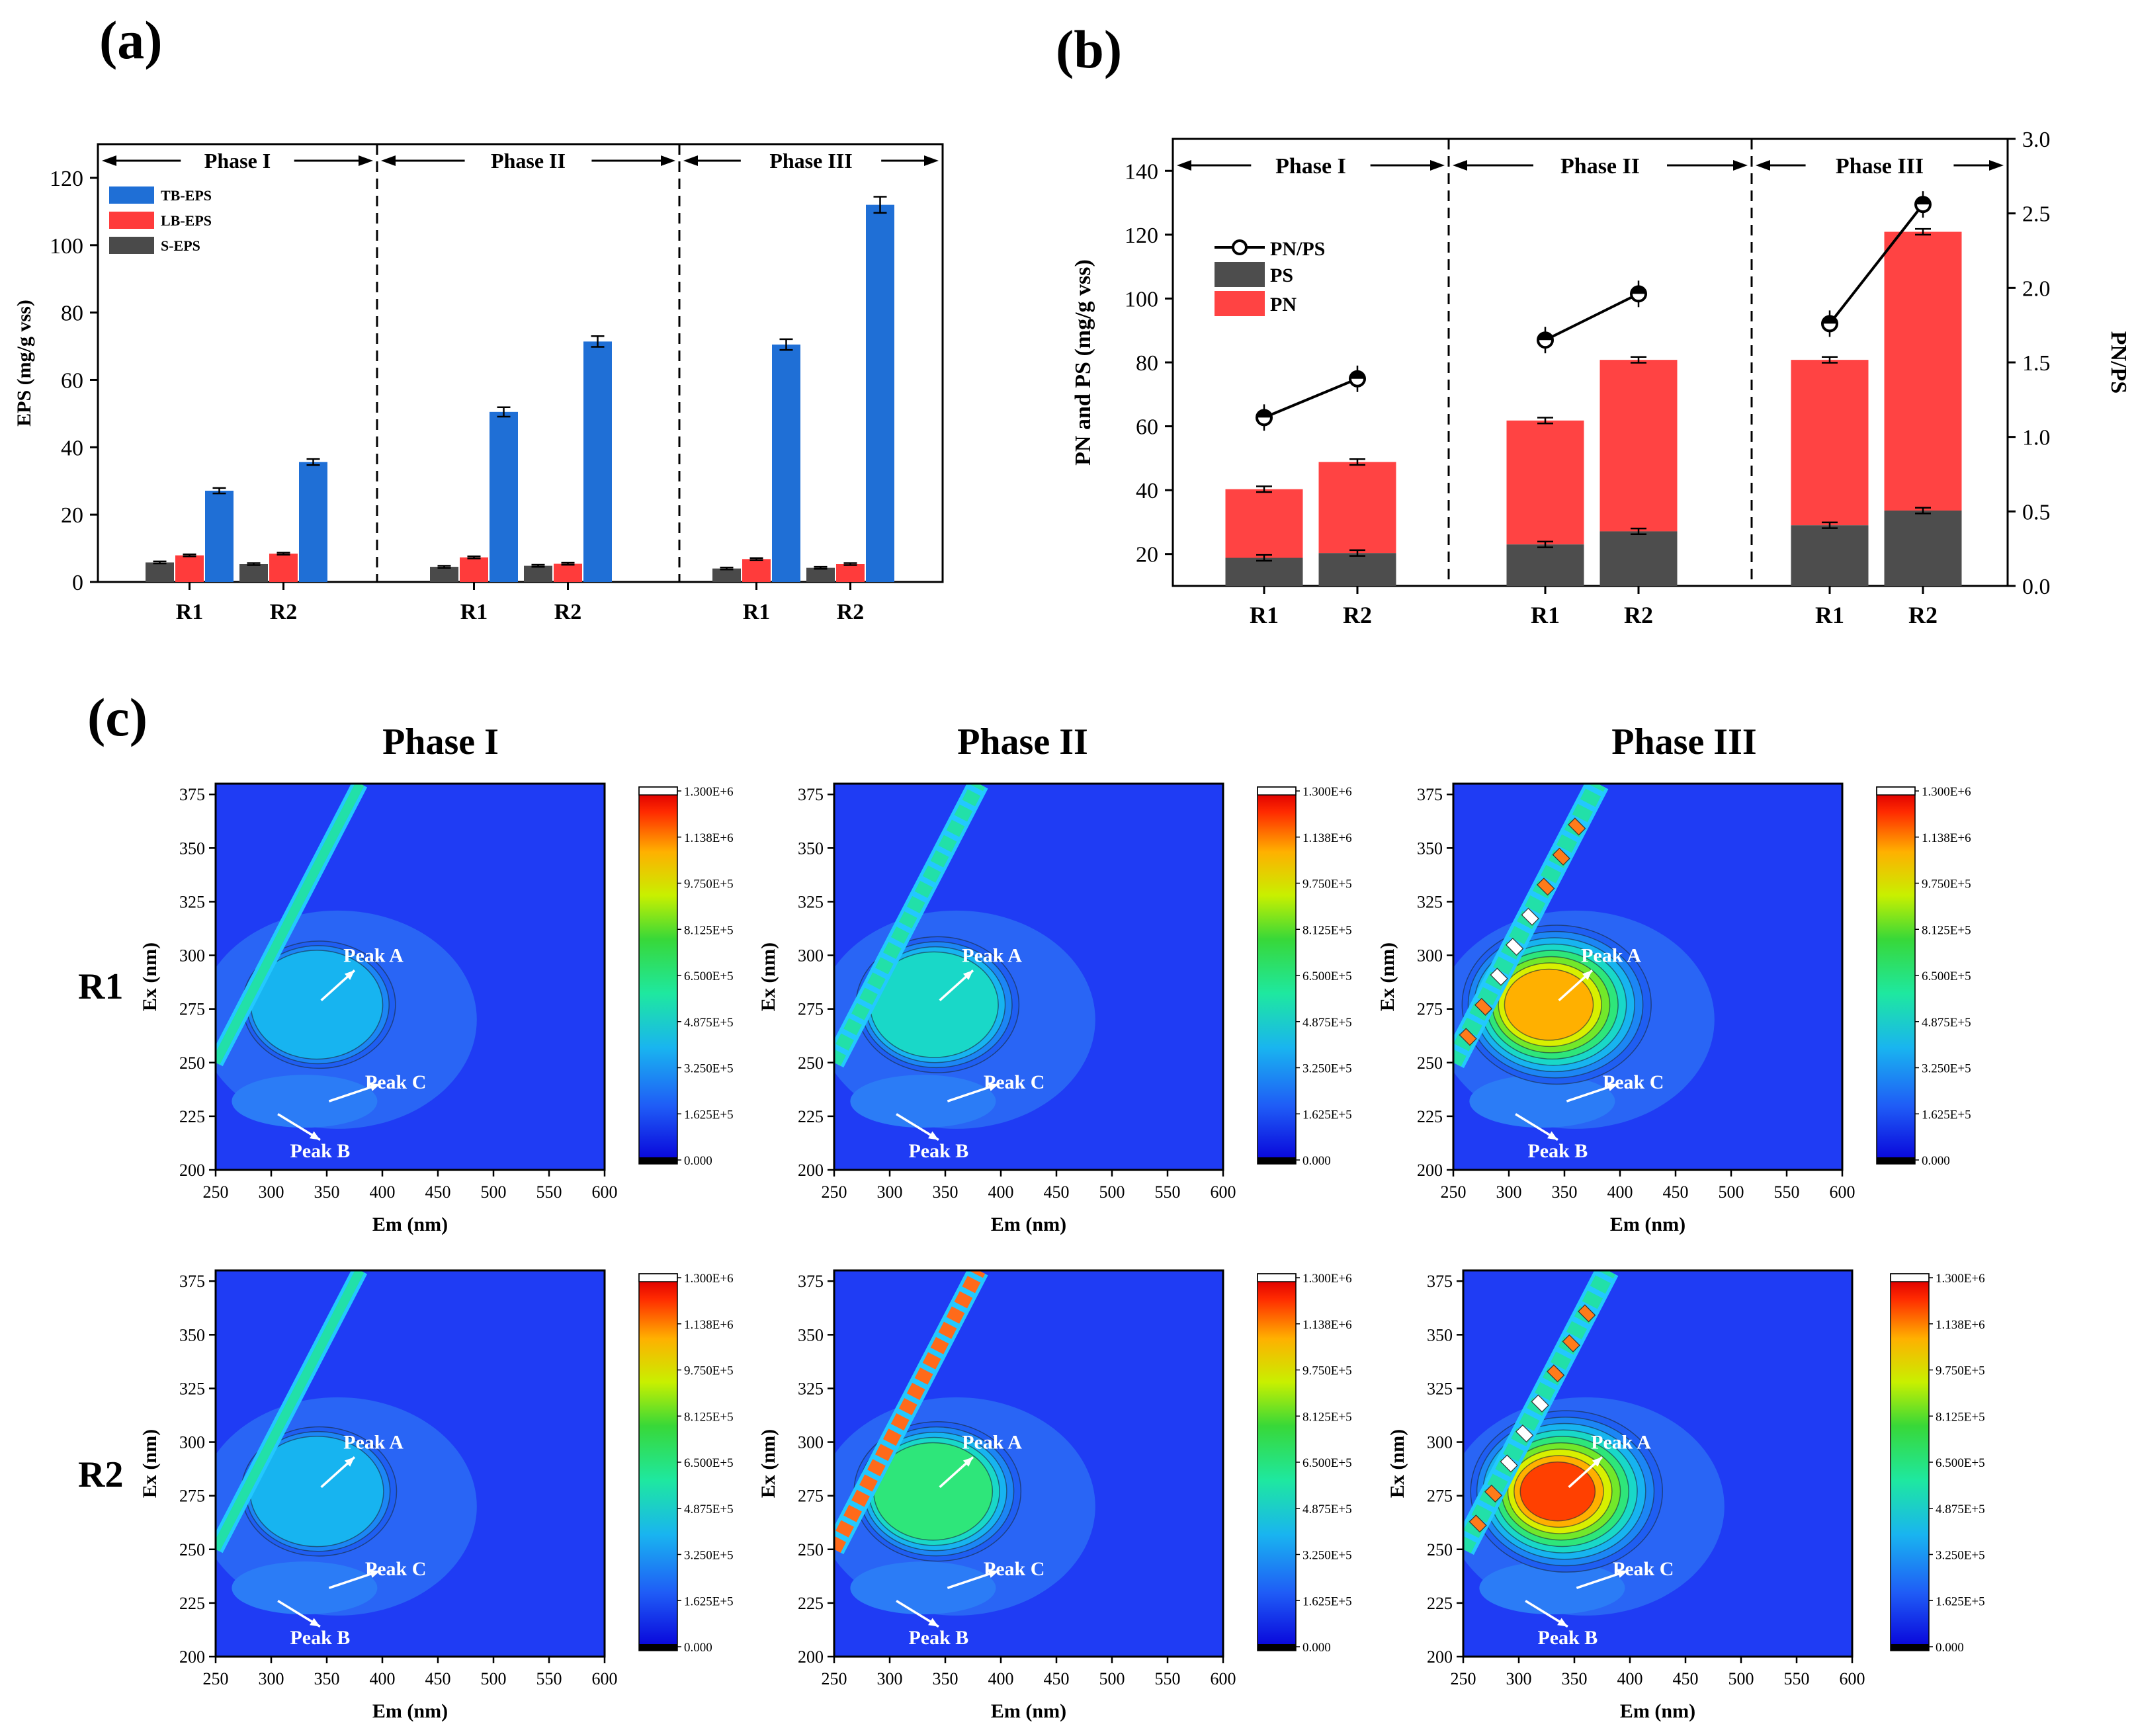 The image size is (2132, 1736). I want to click on y-tick-label: 140, so click(1141, 171).